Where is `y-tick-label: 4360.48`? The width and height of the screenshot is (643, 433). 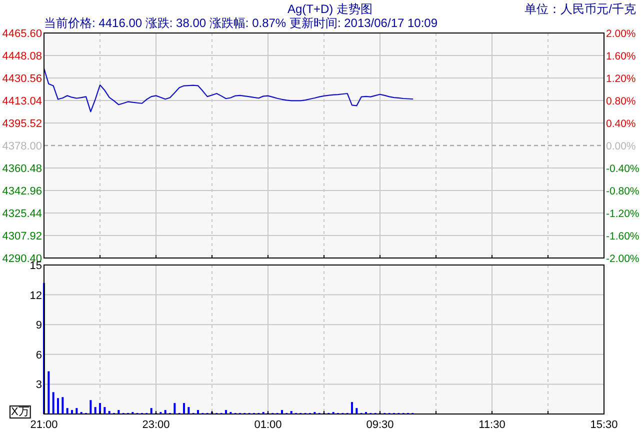
y-tick-label: 4360.48 is located at coordinates (22, 169).